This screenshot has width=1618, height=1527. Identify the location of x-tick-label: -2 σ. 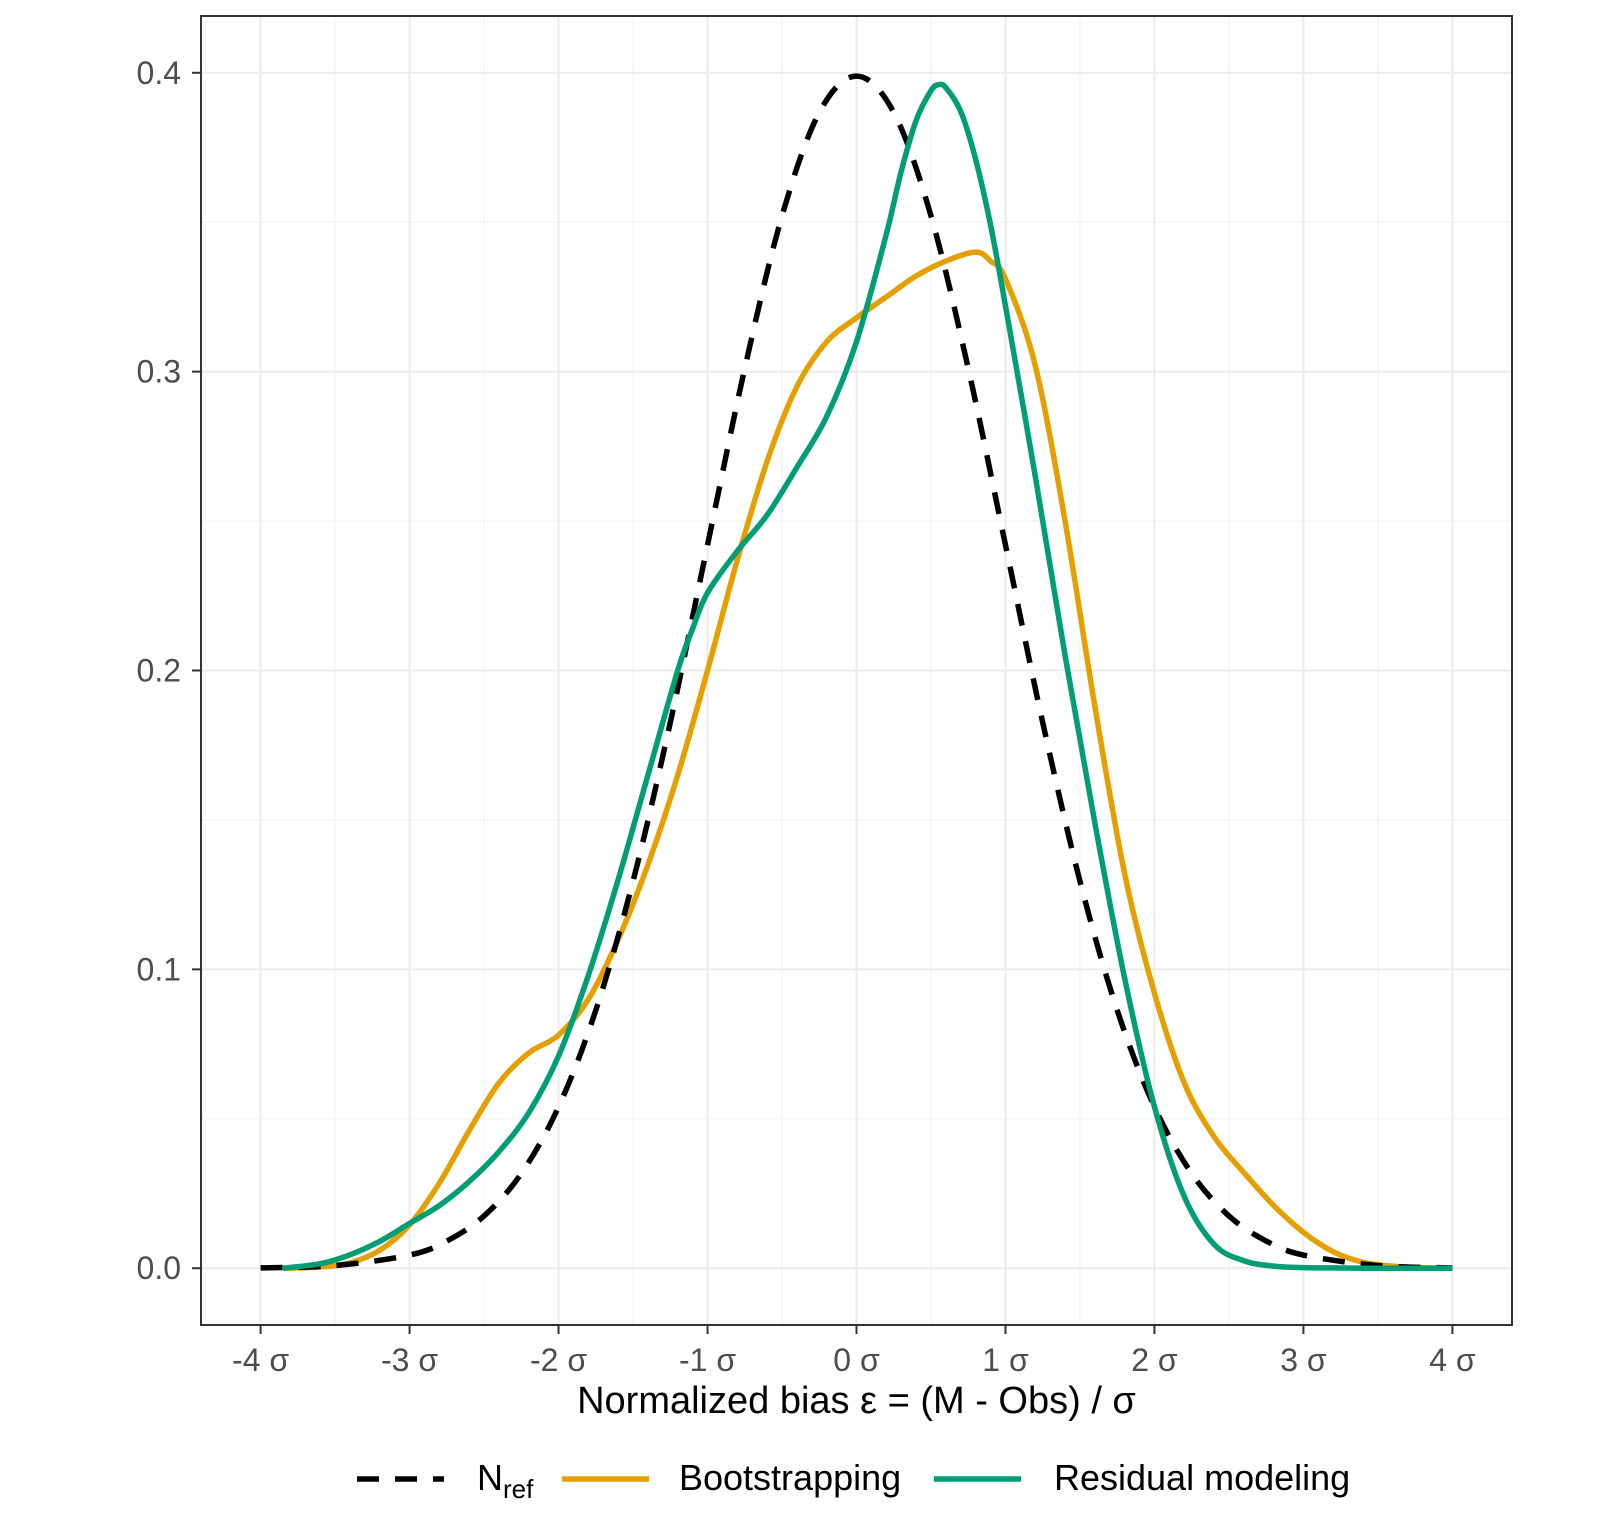
(558, 1360).